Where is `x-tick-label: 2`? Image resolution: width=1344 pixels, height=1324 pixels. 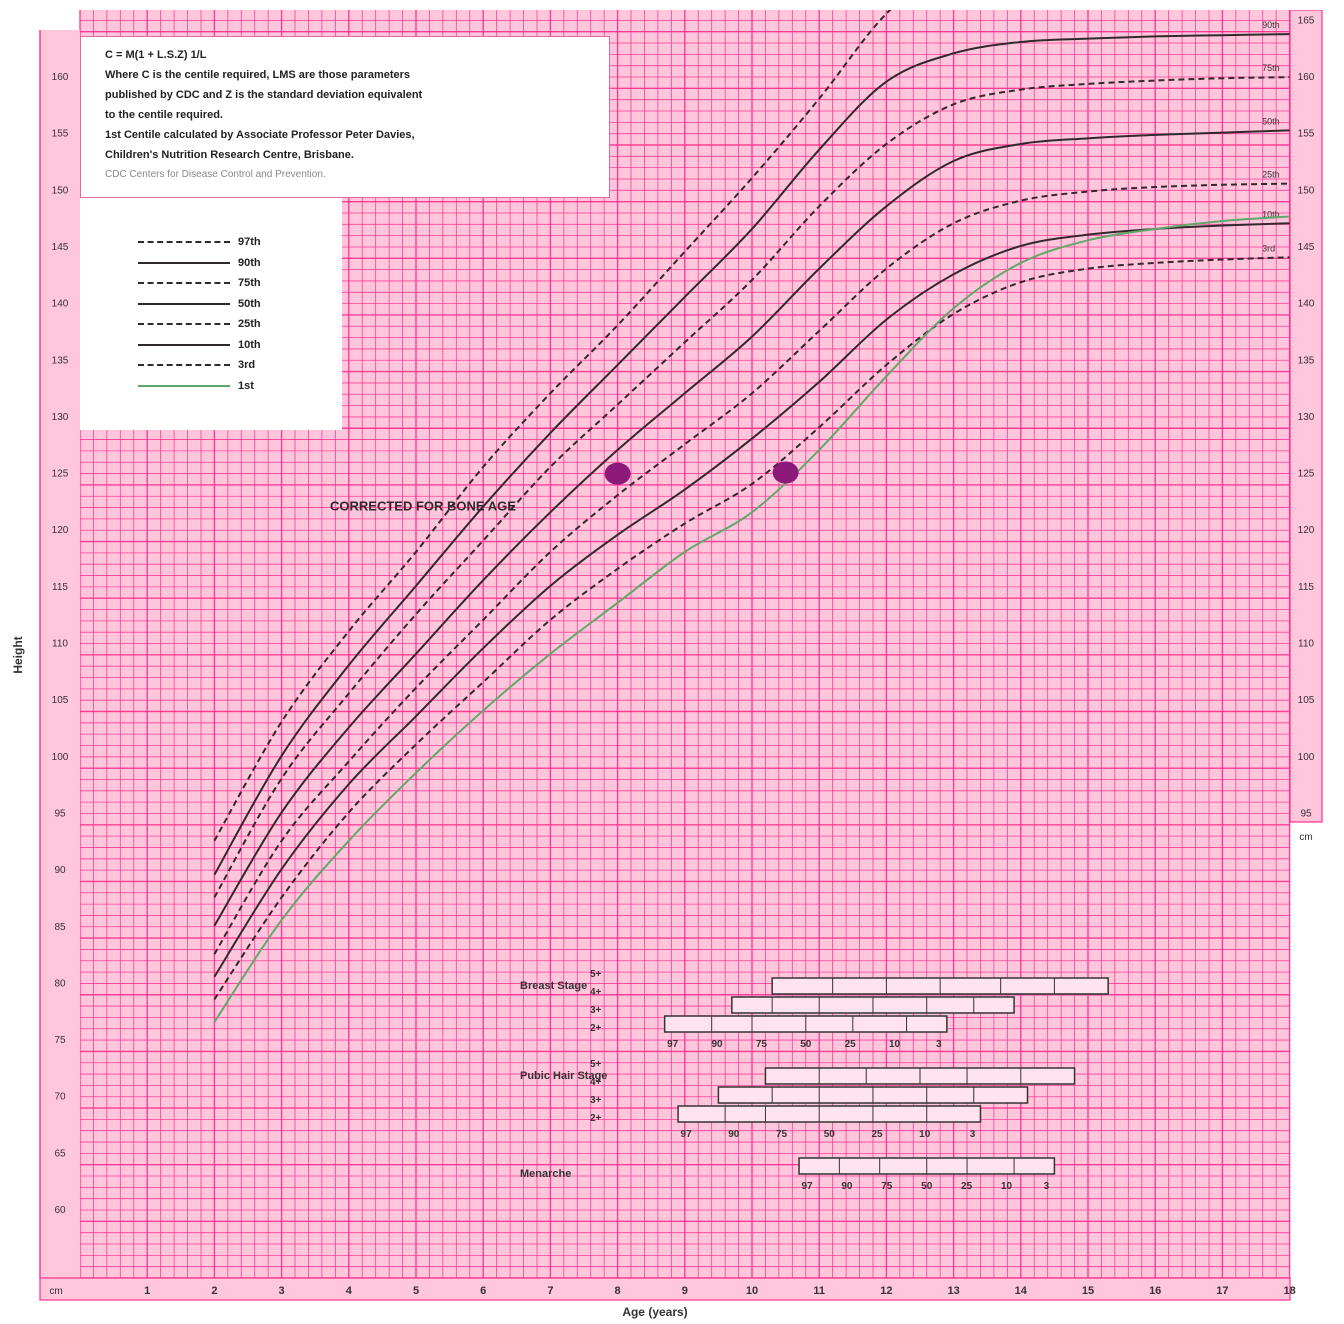
x-tick-label: 2 is located at coordinates (214, 1291).